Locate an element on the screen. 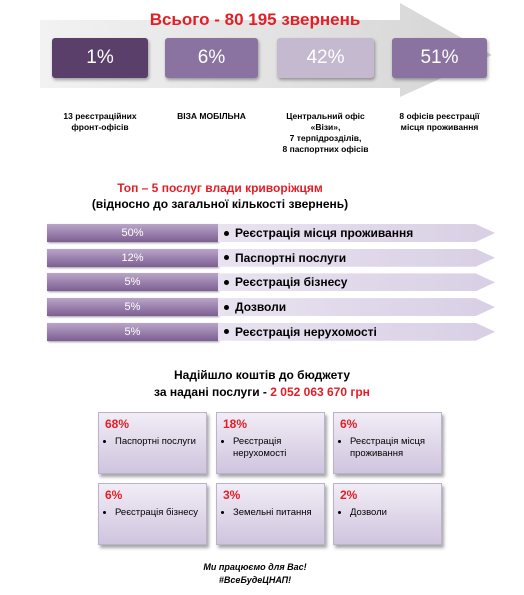 The image size is (524, 595). title: Всього - 80 195 звернень is located at coordinates (255, 19).